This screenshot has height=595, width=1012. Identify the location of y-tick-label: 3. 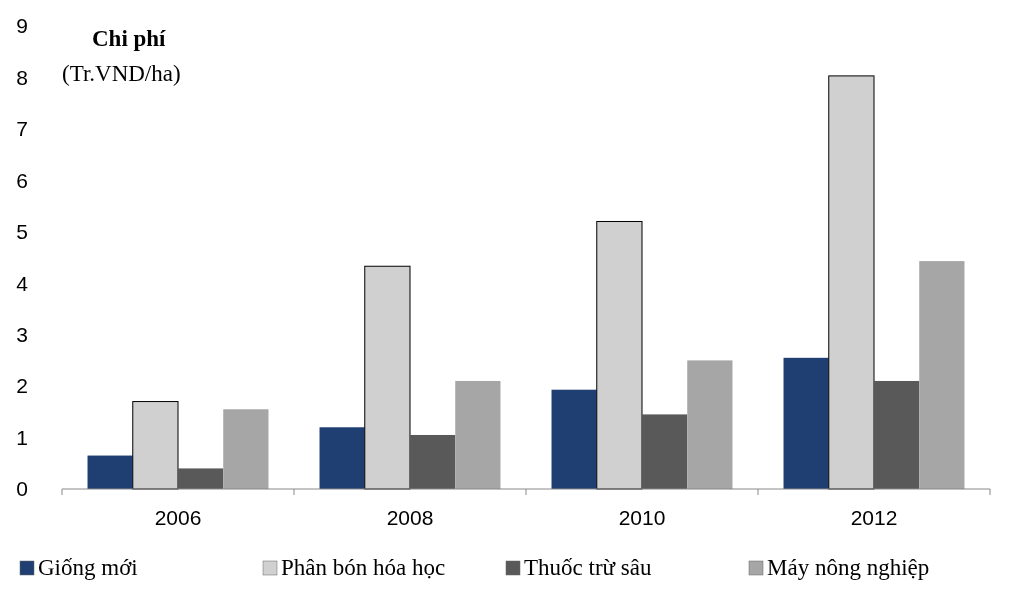
(22, 335).